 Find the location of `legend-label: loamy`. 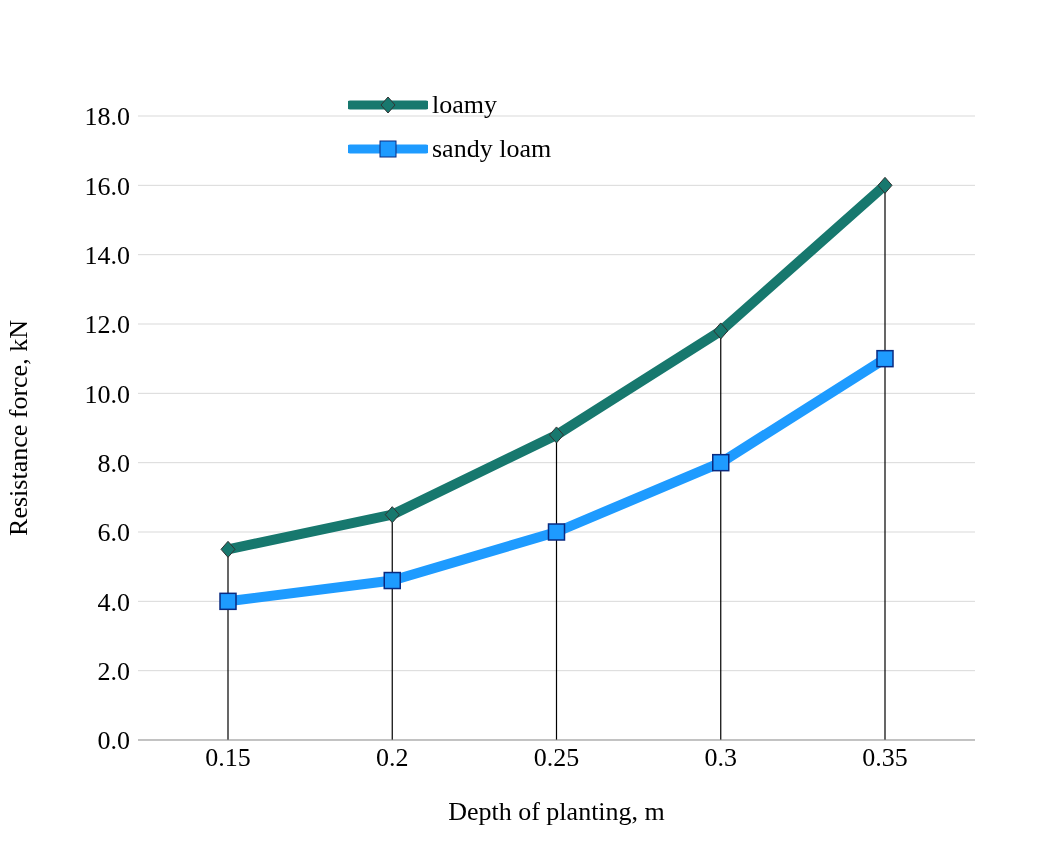

legend-label: loamy is located at coordinates (464, 105).